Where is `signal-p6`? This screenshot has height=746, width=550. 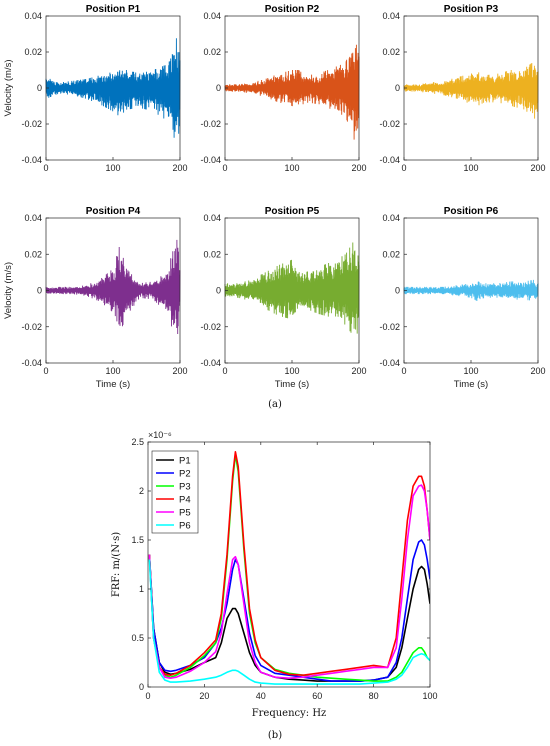 signal-p6 is located at coordinates (471, 290).